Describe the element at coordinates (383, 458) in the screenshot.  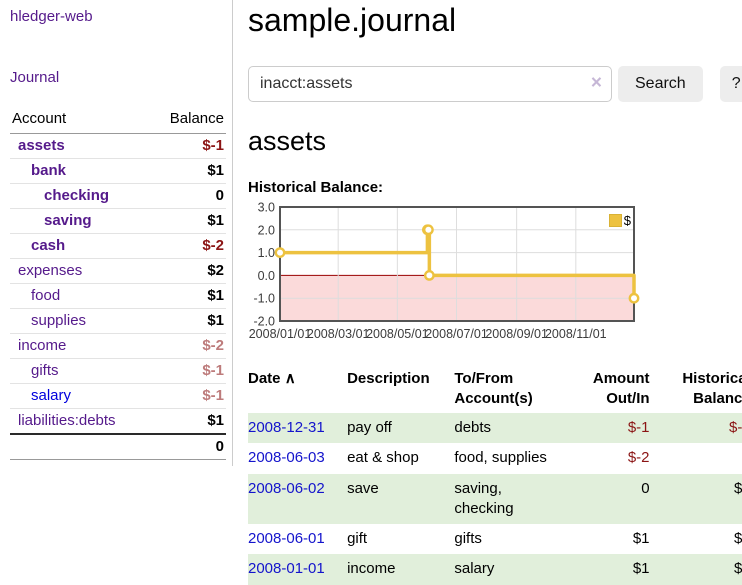
I see `cell-description: eat & shop` at that location.